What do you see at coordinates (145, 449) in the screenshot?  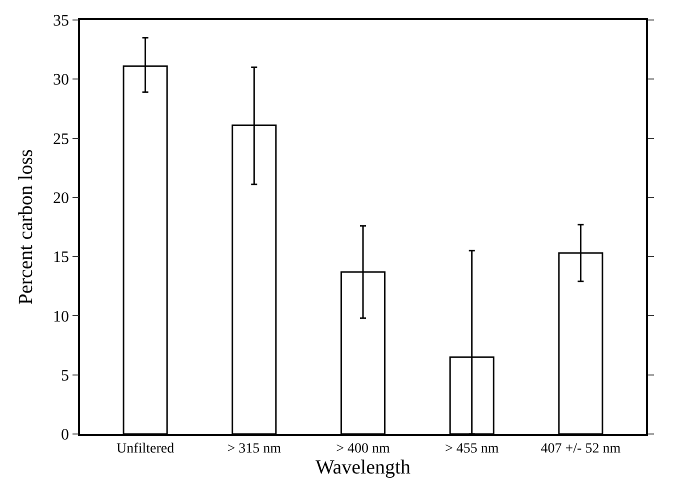 I see `x-tick-label: Unfiltered` at bounding box center [145, 449].